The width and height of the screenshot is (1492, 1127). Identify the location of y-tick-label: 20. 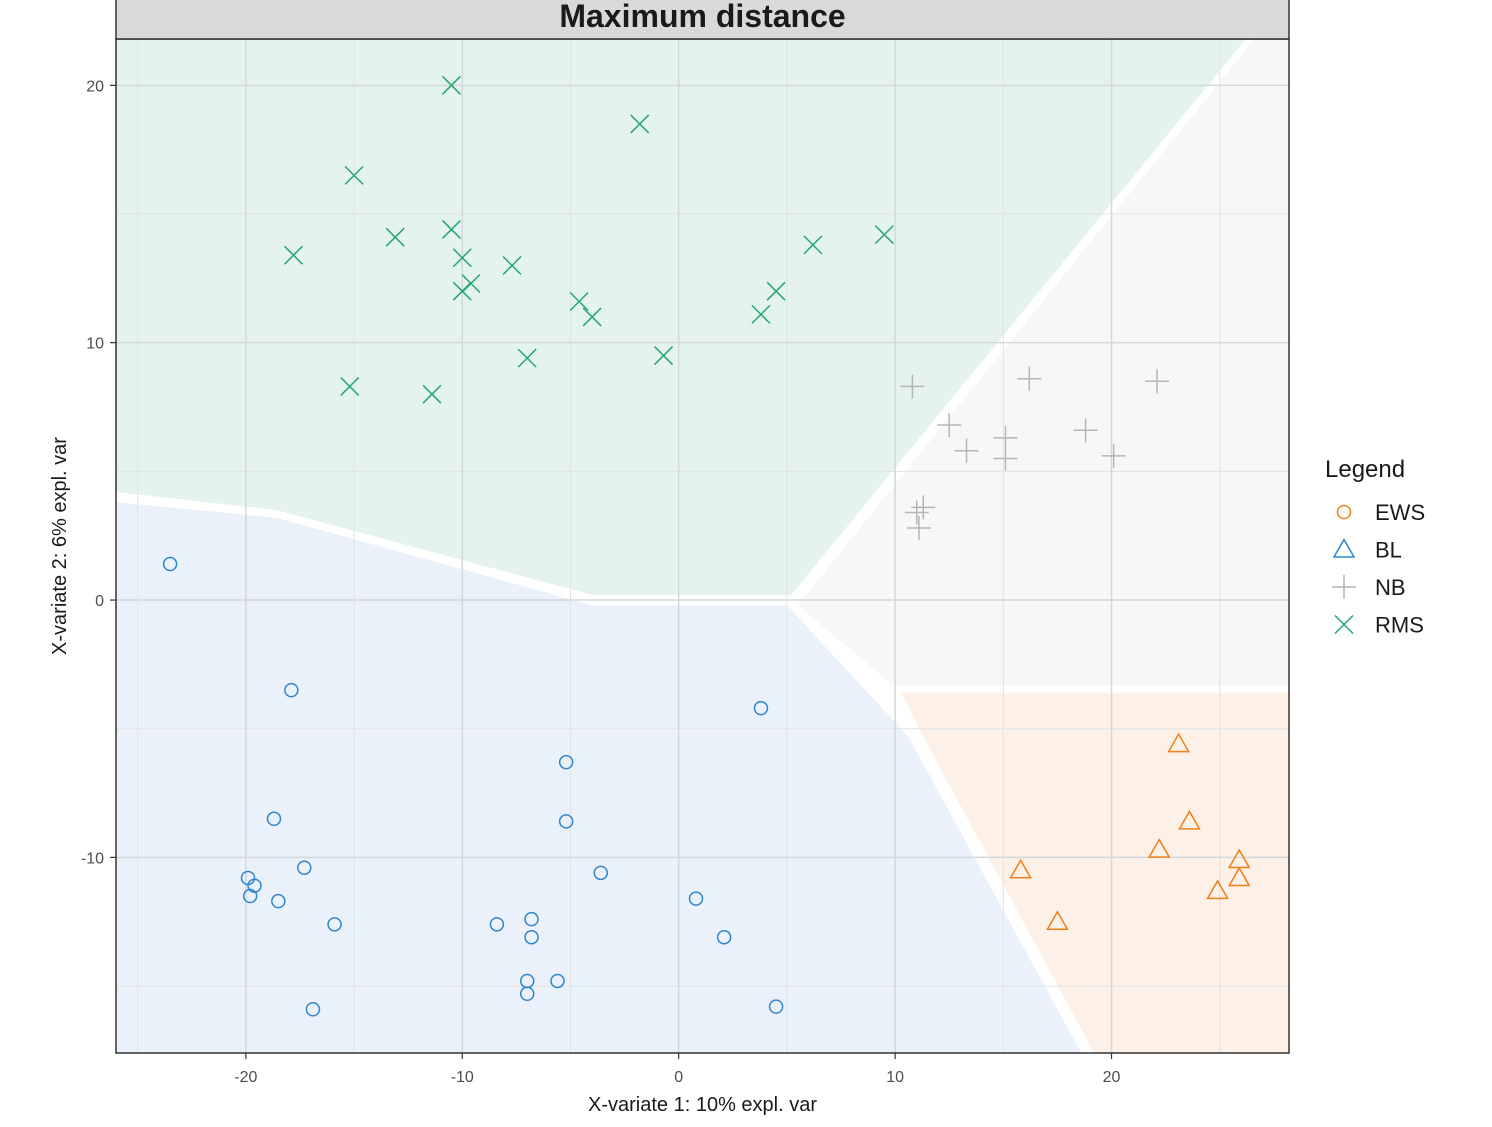
(95, 86).